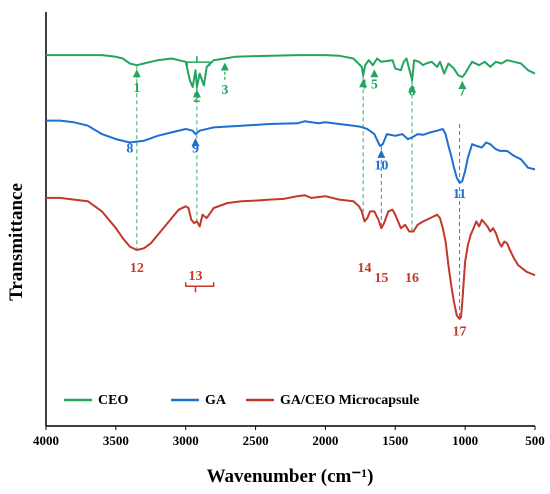 The width and height of the screenshot is (550, 494). I want to click on peak-label-10: 10, so click(381, 165).